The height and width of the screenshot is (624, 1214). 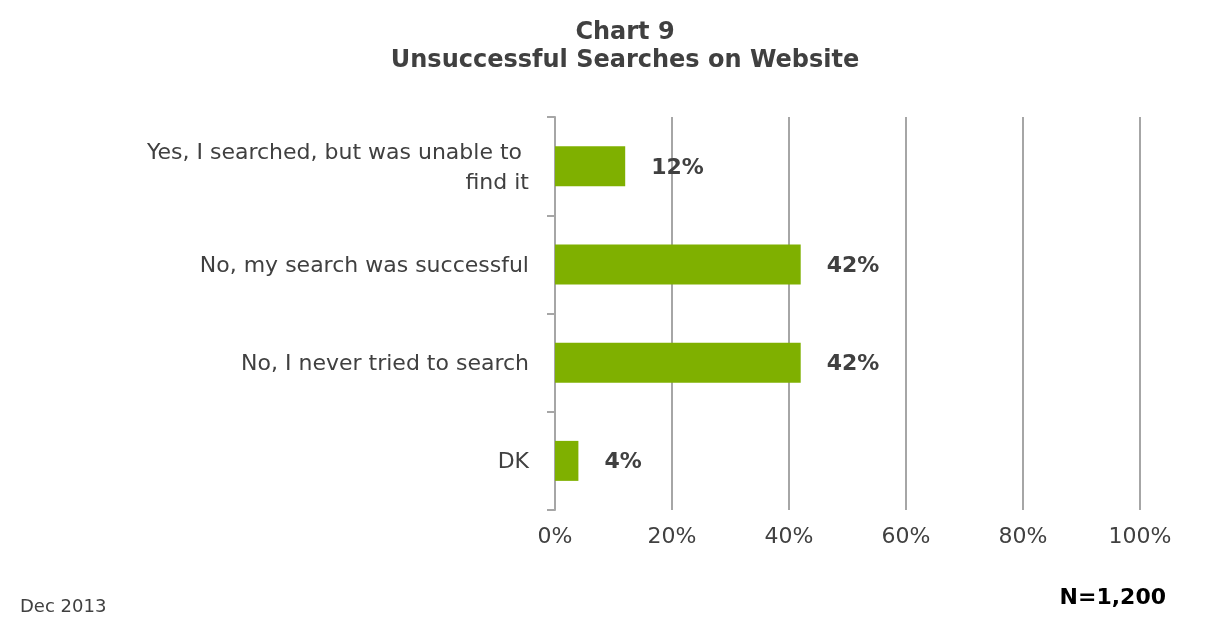 I want to click on x-tick-label: 80%, so click(x=1023, y=535).